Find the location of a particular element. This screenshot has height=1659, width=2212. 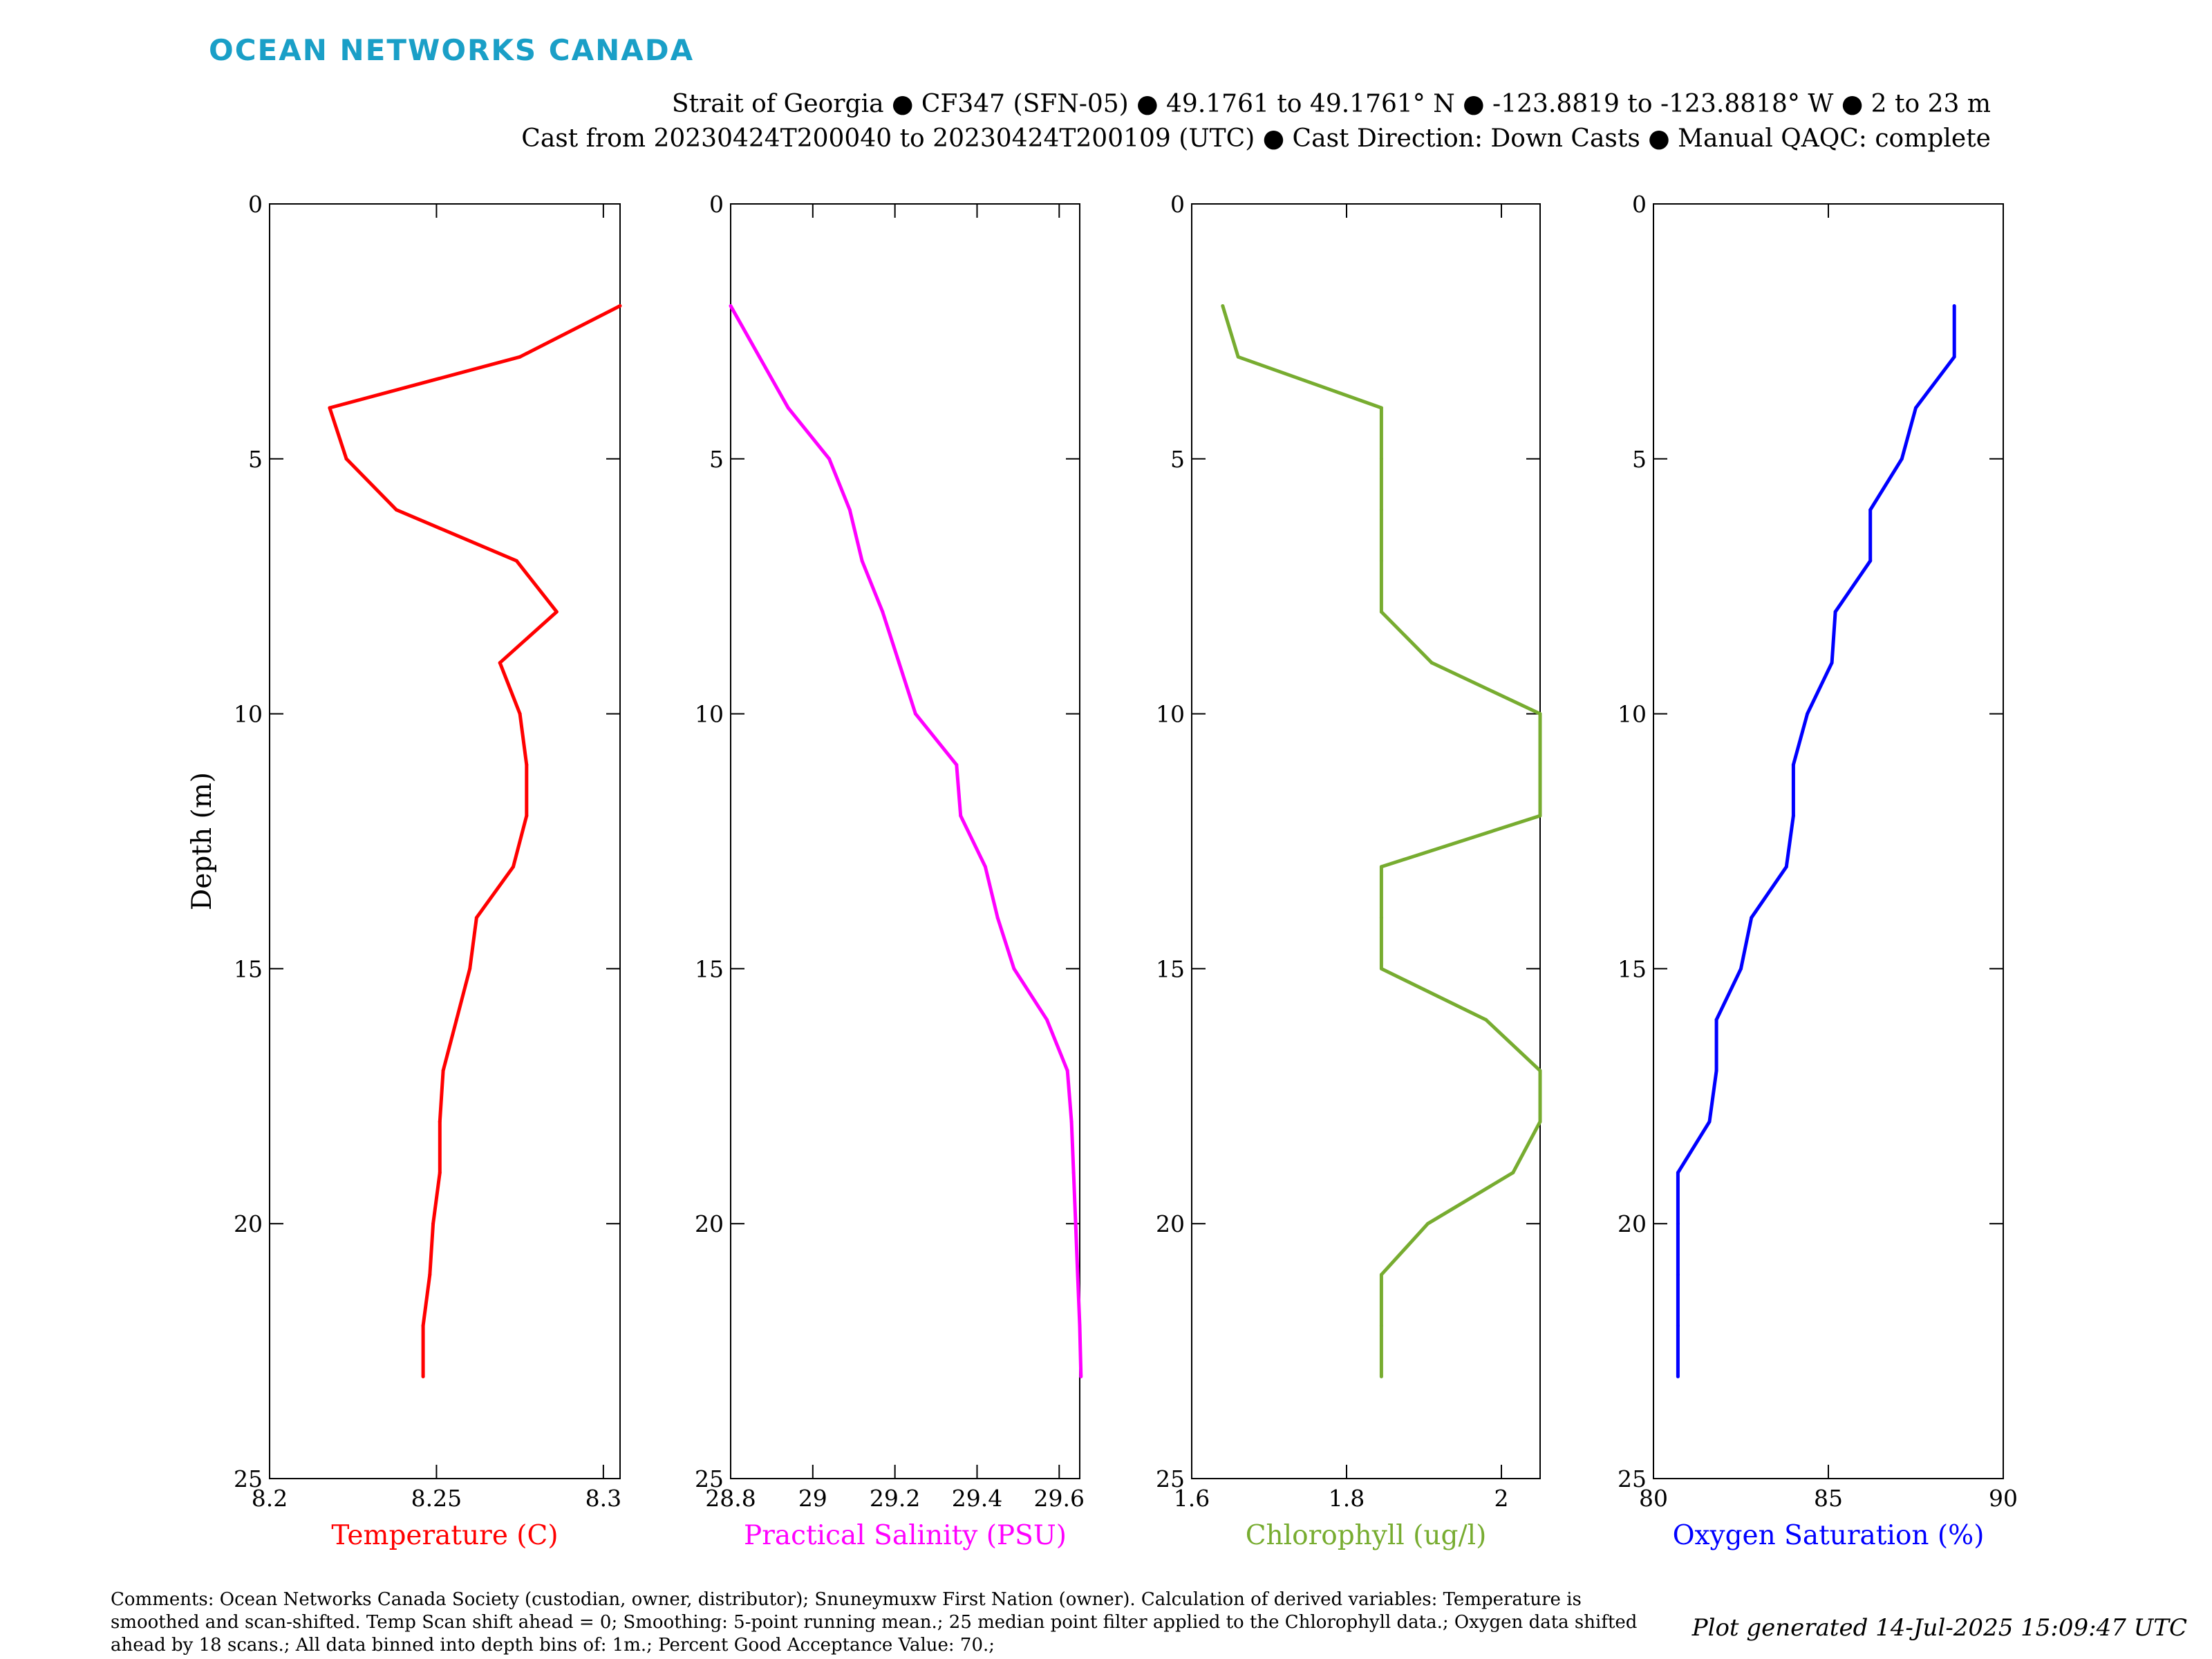

x-axis-label: Temperature (C) is located at coordinates (445, 1535).